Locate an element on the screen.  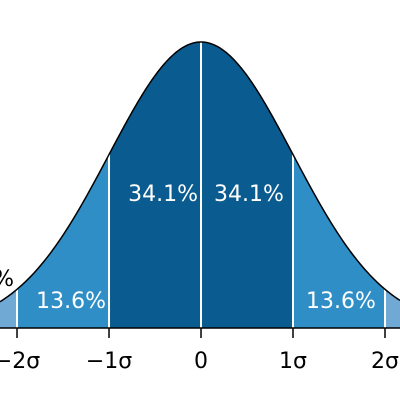
x-tick-label: 0 is located at coordinates (201, 361).